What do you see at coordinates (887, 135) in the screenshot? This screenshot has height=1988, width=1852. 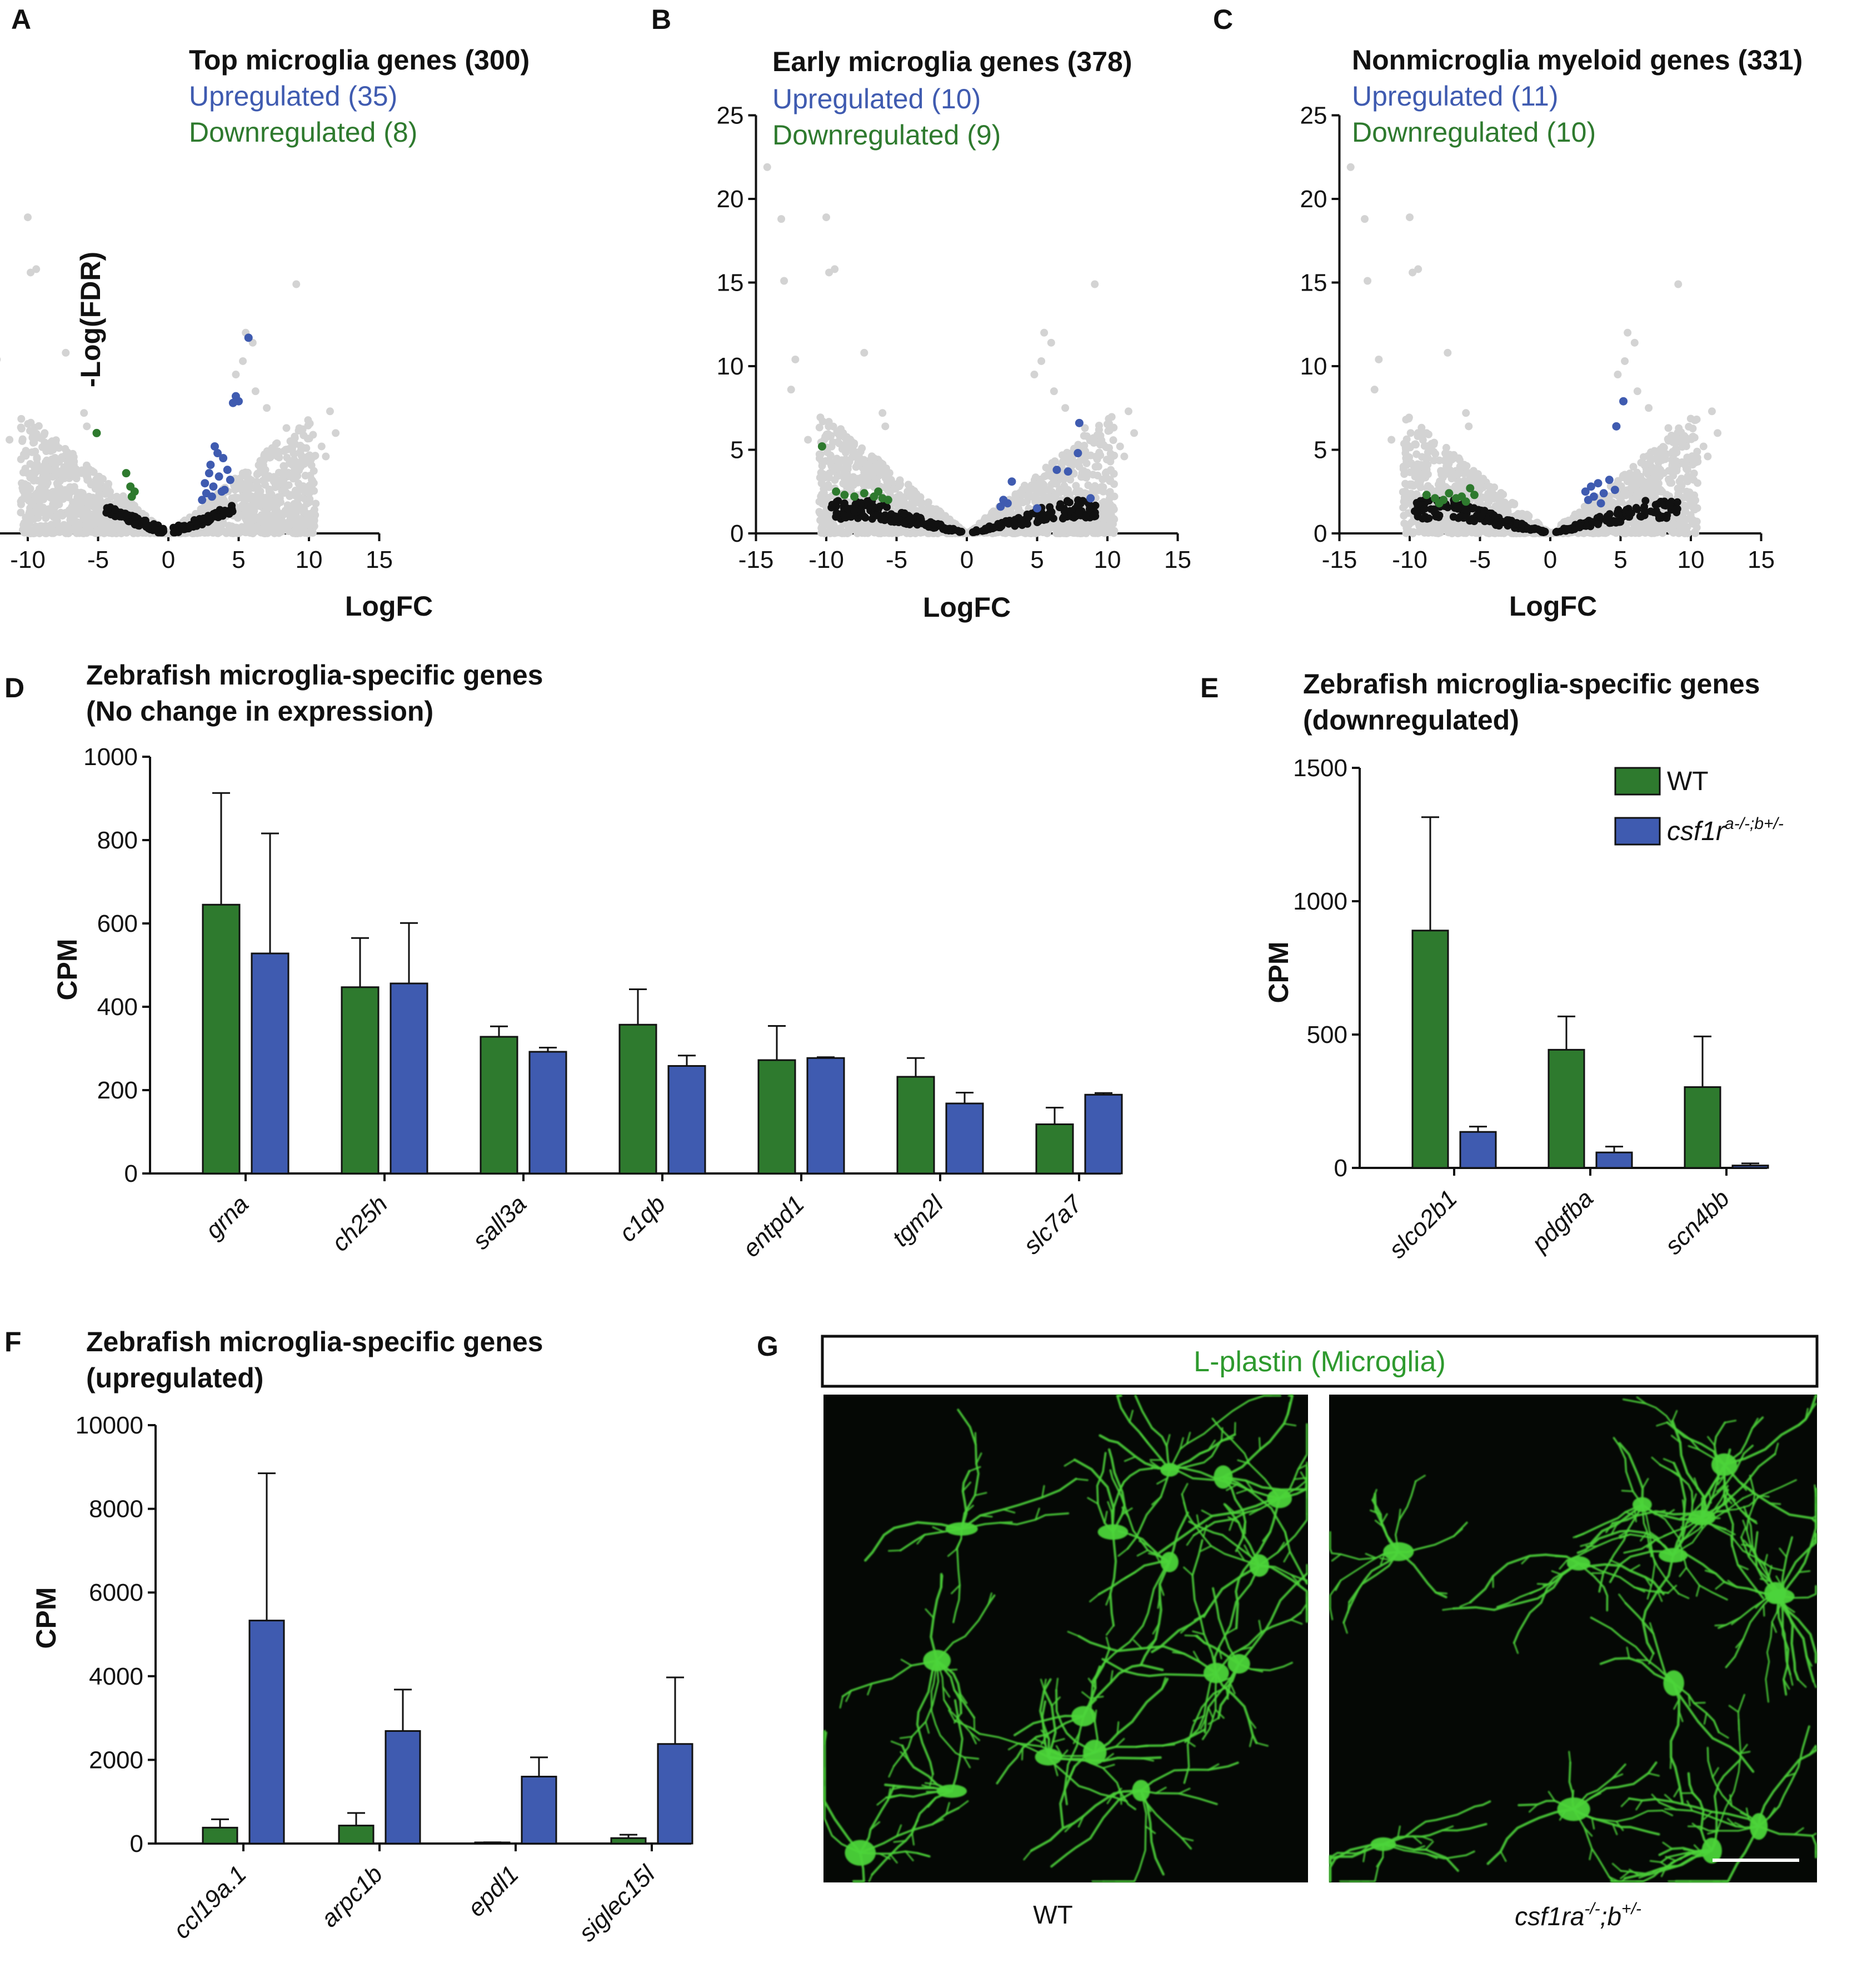 I see `panel-b-down-label: Downregulated (9)` at bounding box center [887, 135].